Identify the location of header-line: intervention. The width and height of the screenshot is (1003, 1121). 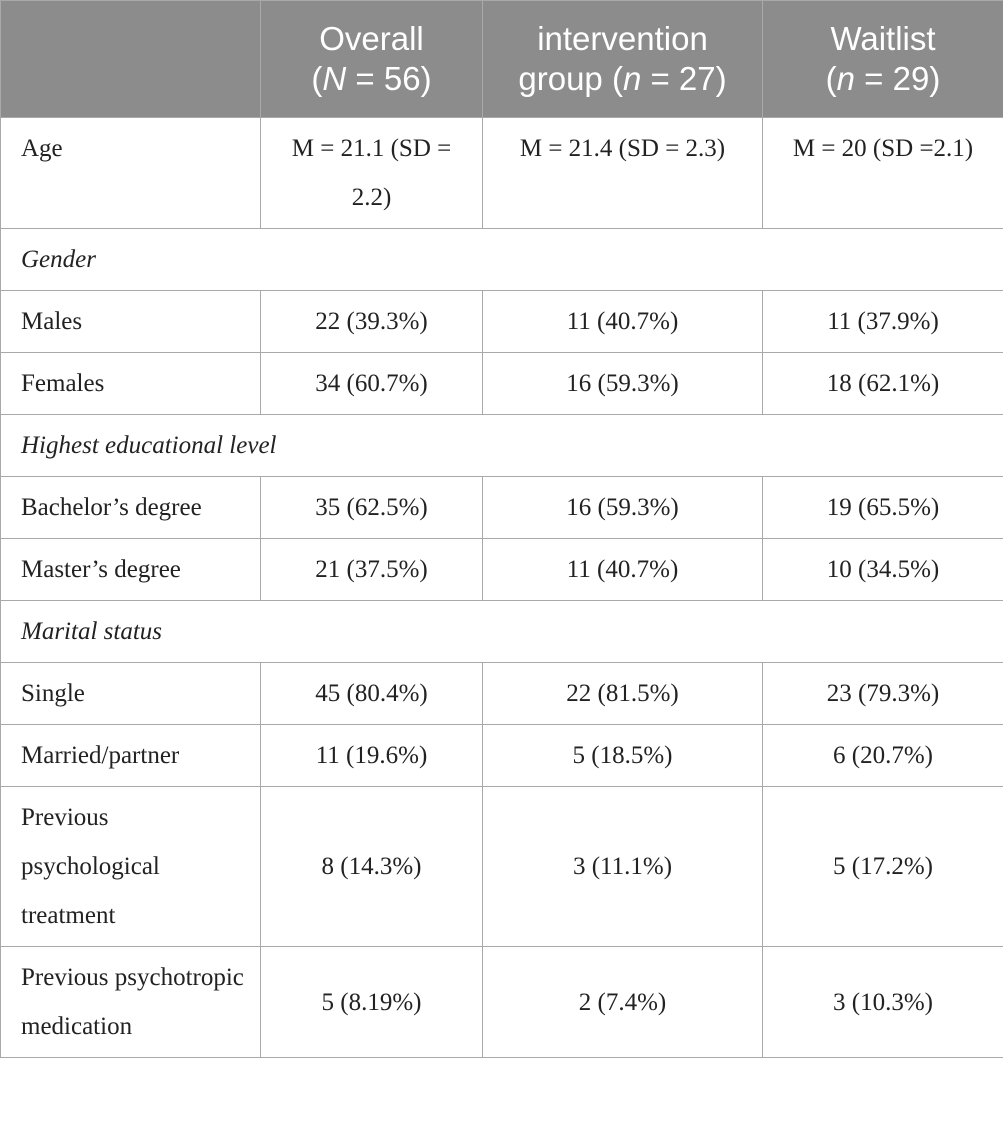
(622, 38).